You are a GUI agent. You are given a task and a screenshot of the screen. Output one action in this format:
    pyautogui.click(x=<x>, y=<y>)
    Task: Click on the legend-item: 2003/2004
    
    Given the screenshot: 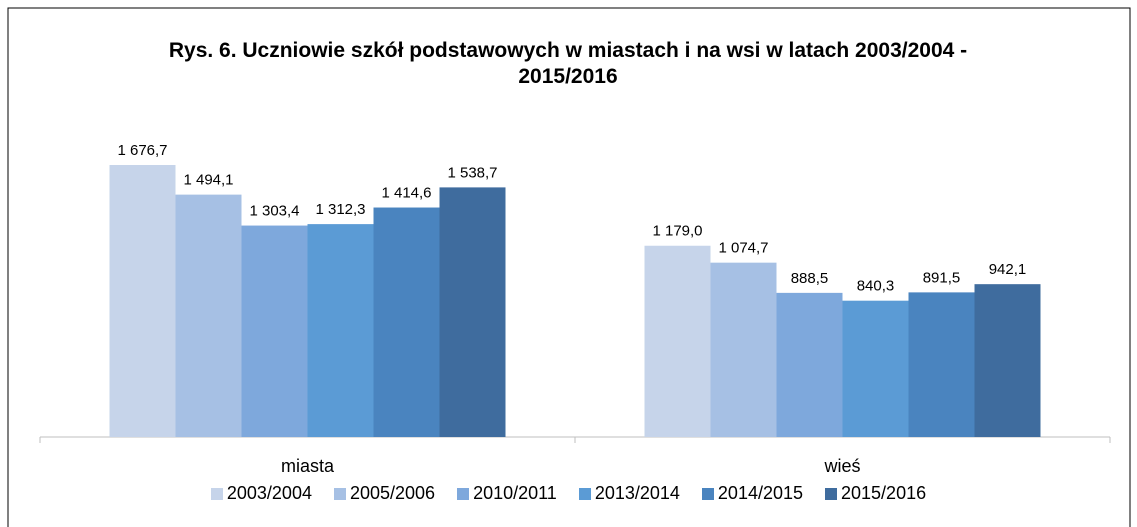 What is the action you would take?
    pyautogui.click(x=261, y=493)
    